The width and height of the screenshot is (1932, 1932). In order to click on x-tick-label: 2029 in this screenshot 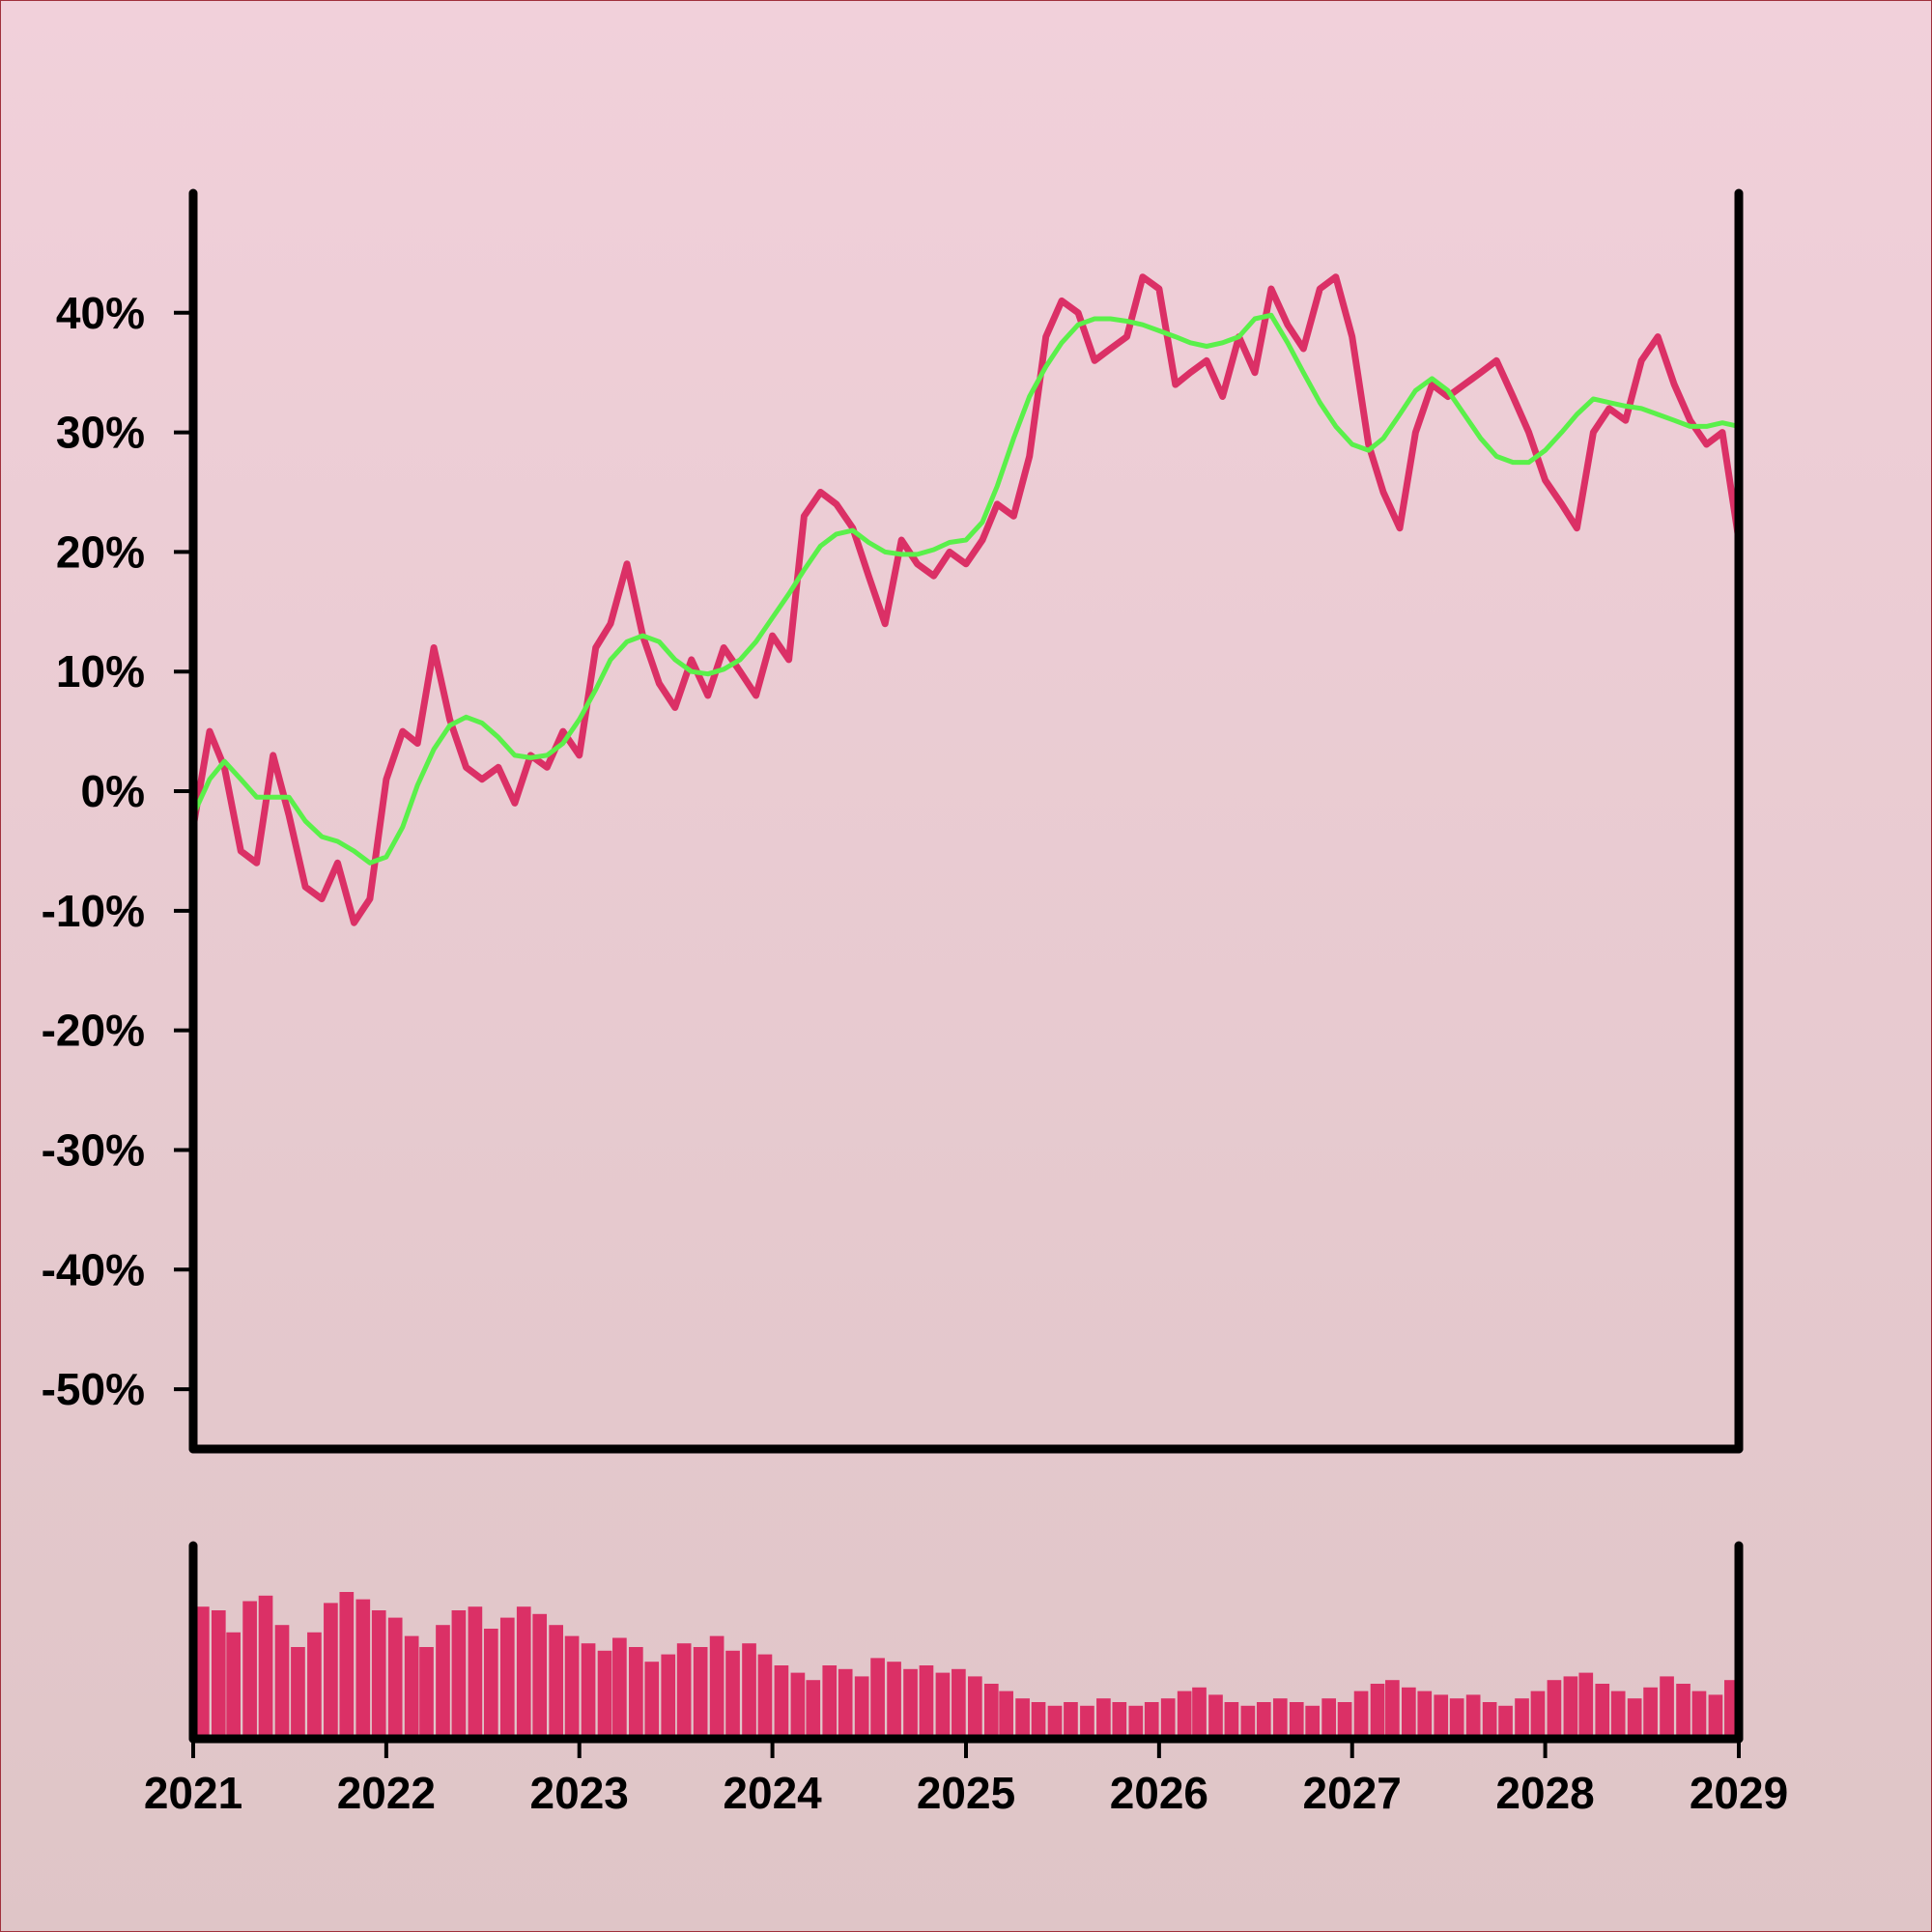, I will do `click(1739, 1793)`.